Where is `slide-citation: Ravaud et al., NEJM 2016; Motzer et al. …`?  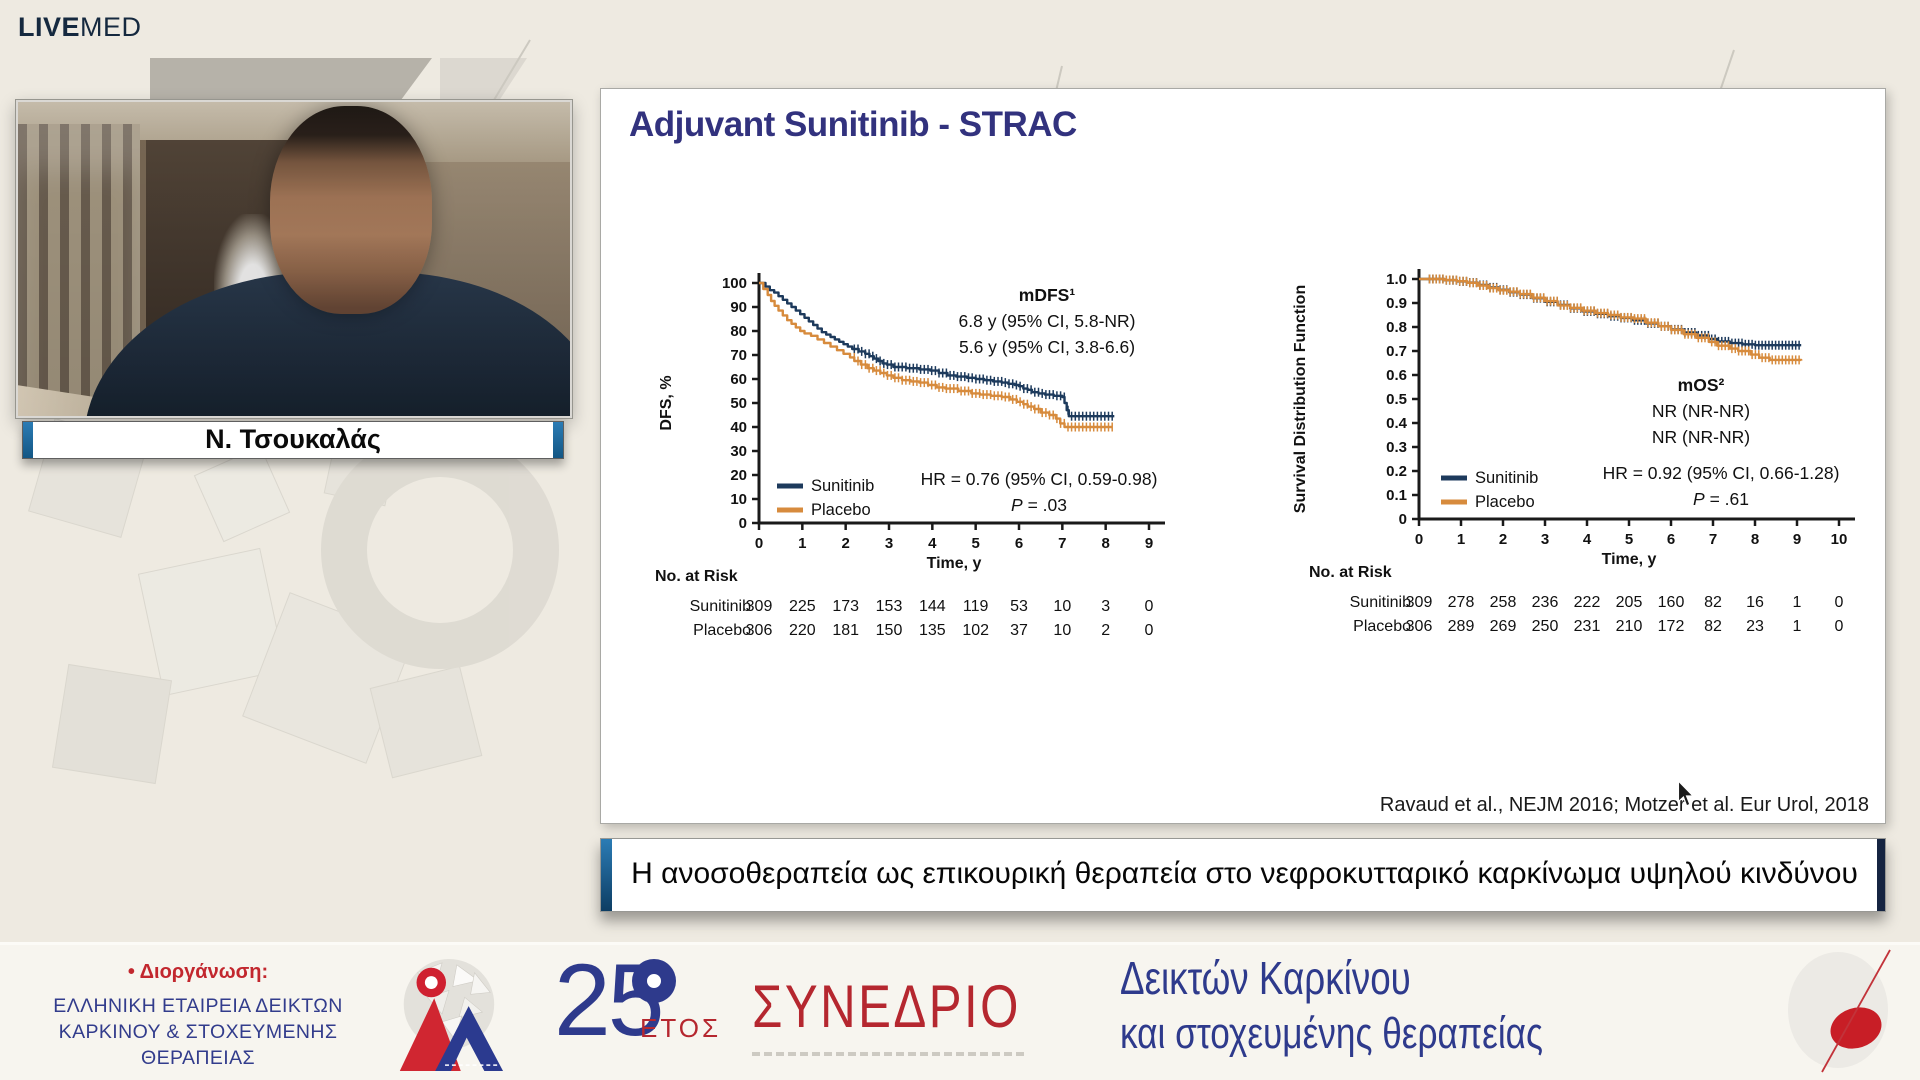
slide-citation: Ravaud et al., NEJM 2016; Motzer et al. … is located at coordinates (1624, 805).